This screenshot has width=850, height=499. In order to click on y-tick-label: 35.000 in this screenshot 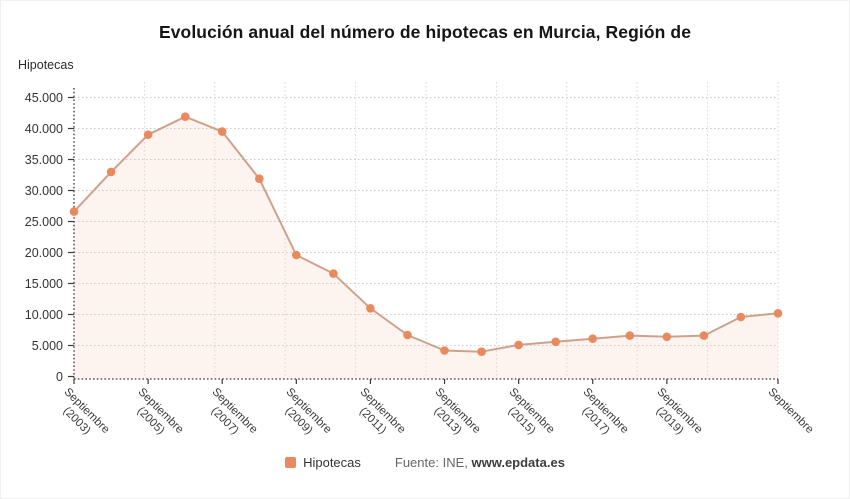, I will do `click(44, 160)`.